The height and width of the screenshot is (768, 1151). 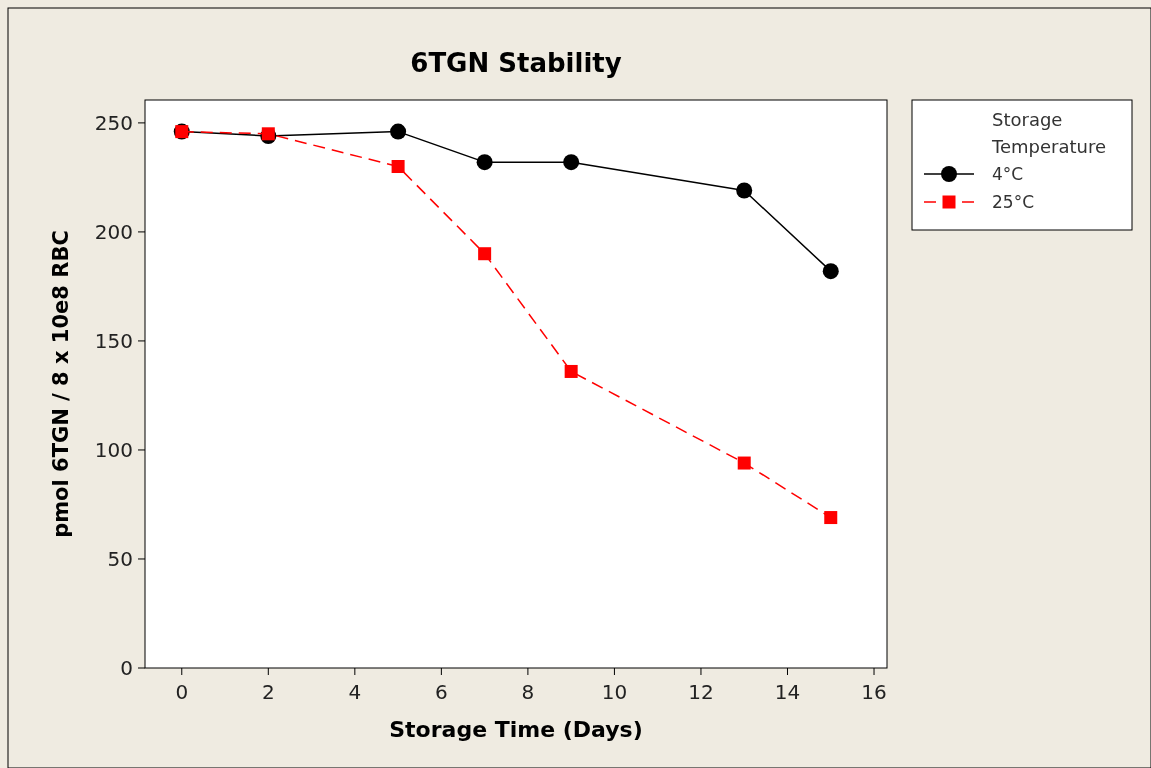 What do you see at coordinates (874, 692) in the screenshot?
I see `x-tick-label: 16` at bounding box center [874, 692].